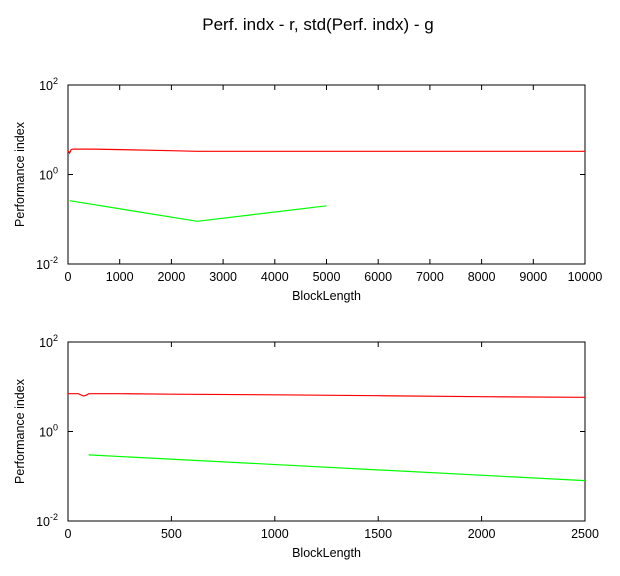  I want to click on figure-title: Perf. indx - r, std(Perf. indx) - g, so click(317, 24).